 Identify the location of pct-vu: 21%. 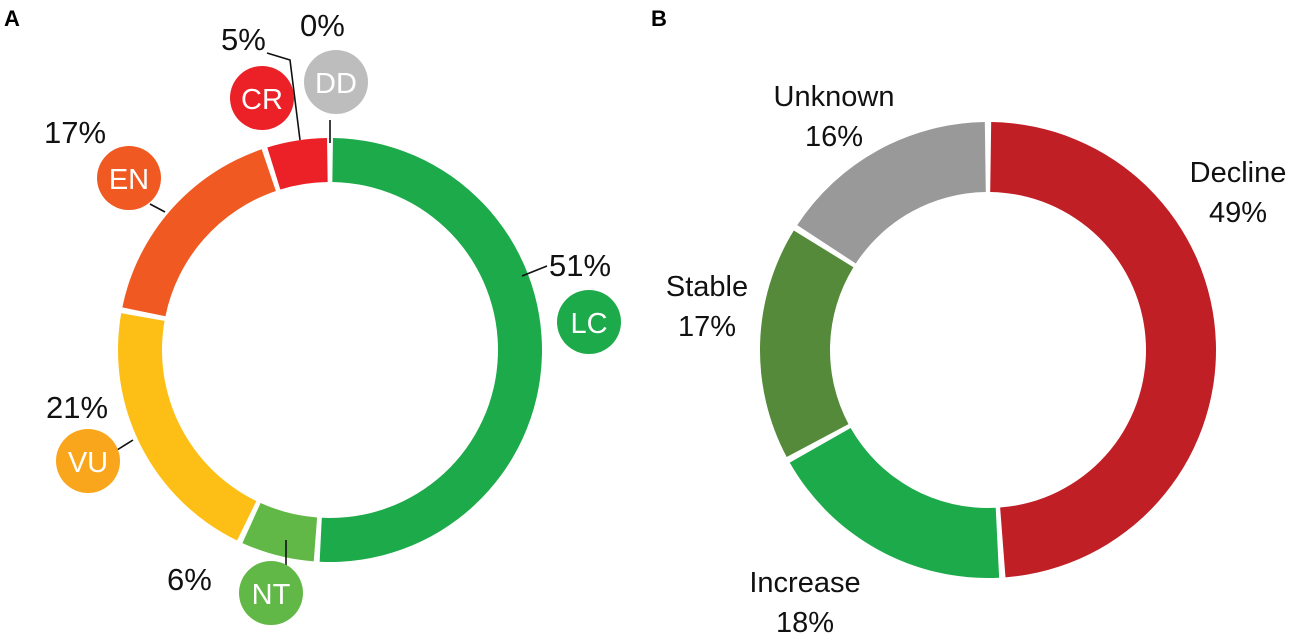
(77, 407).